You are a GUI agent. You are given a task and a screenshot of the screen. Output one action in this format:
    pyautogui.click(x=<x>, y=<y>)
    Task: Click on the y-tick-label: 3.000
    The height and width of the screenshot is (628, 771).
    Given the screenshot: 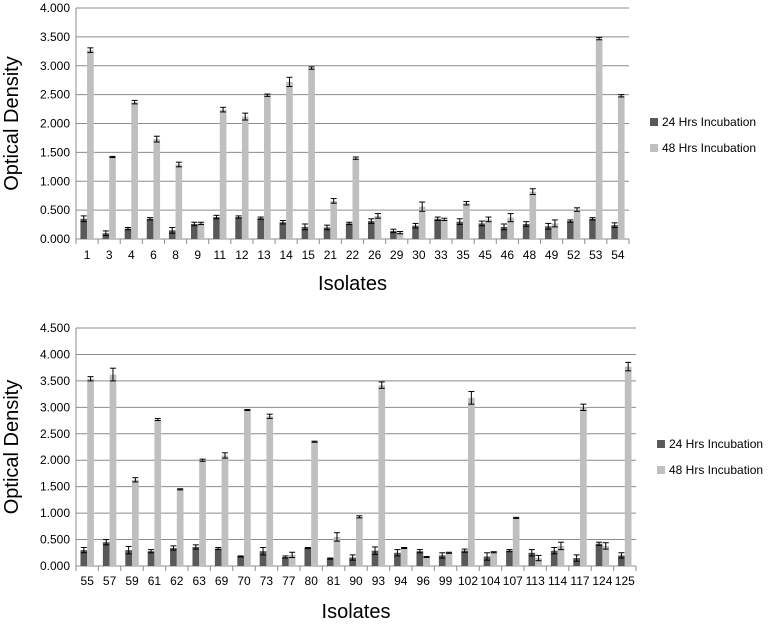 What is the action you would take?
    pyautogui.click(x=55, y=407)
    